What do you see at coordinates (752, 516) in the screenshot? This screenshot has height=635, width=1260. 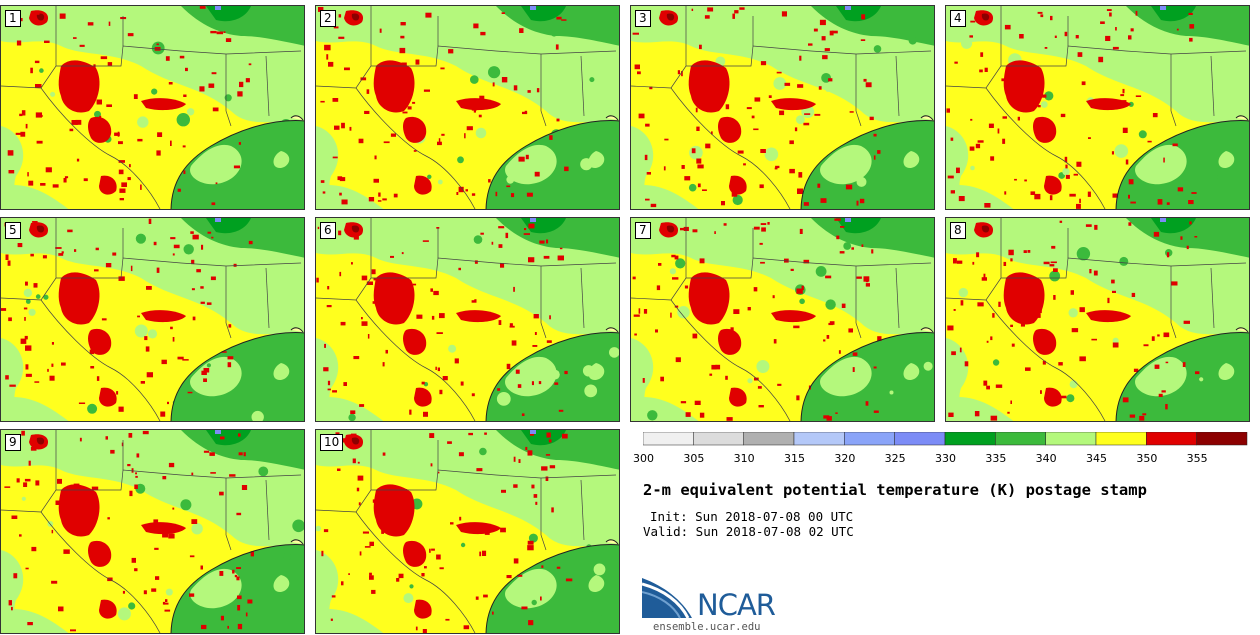 I see `init-time: Init: Sun 2018-07-08 00 UTC` at bounding box center [752, 516].